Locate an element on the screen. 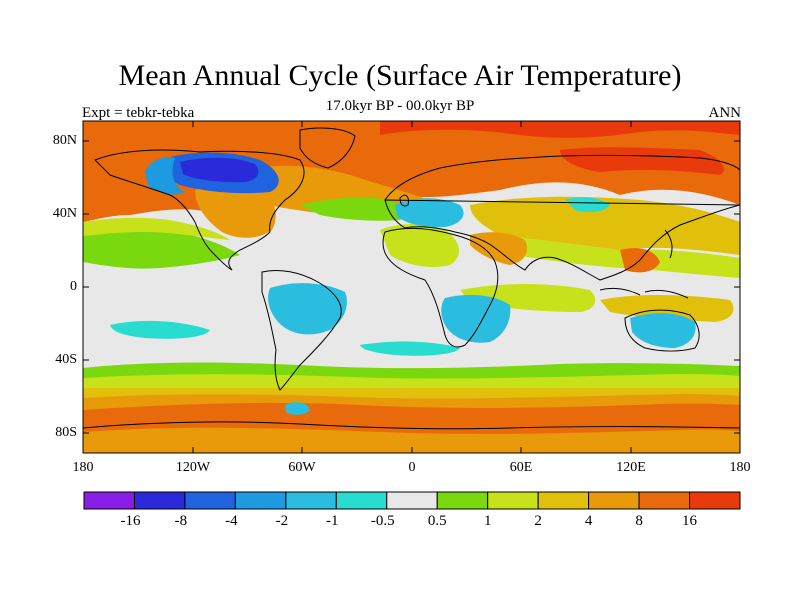  south-america-outline is located at coordinates (301, 330).